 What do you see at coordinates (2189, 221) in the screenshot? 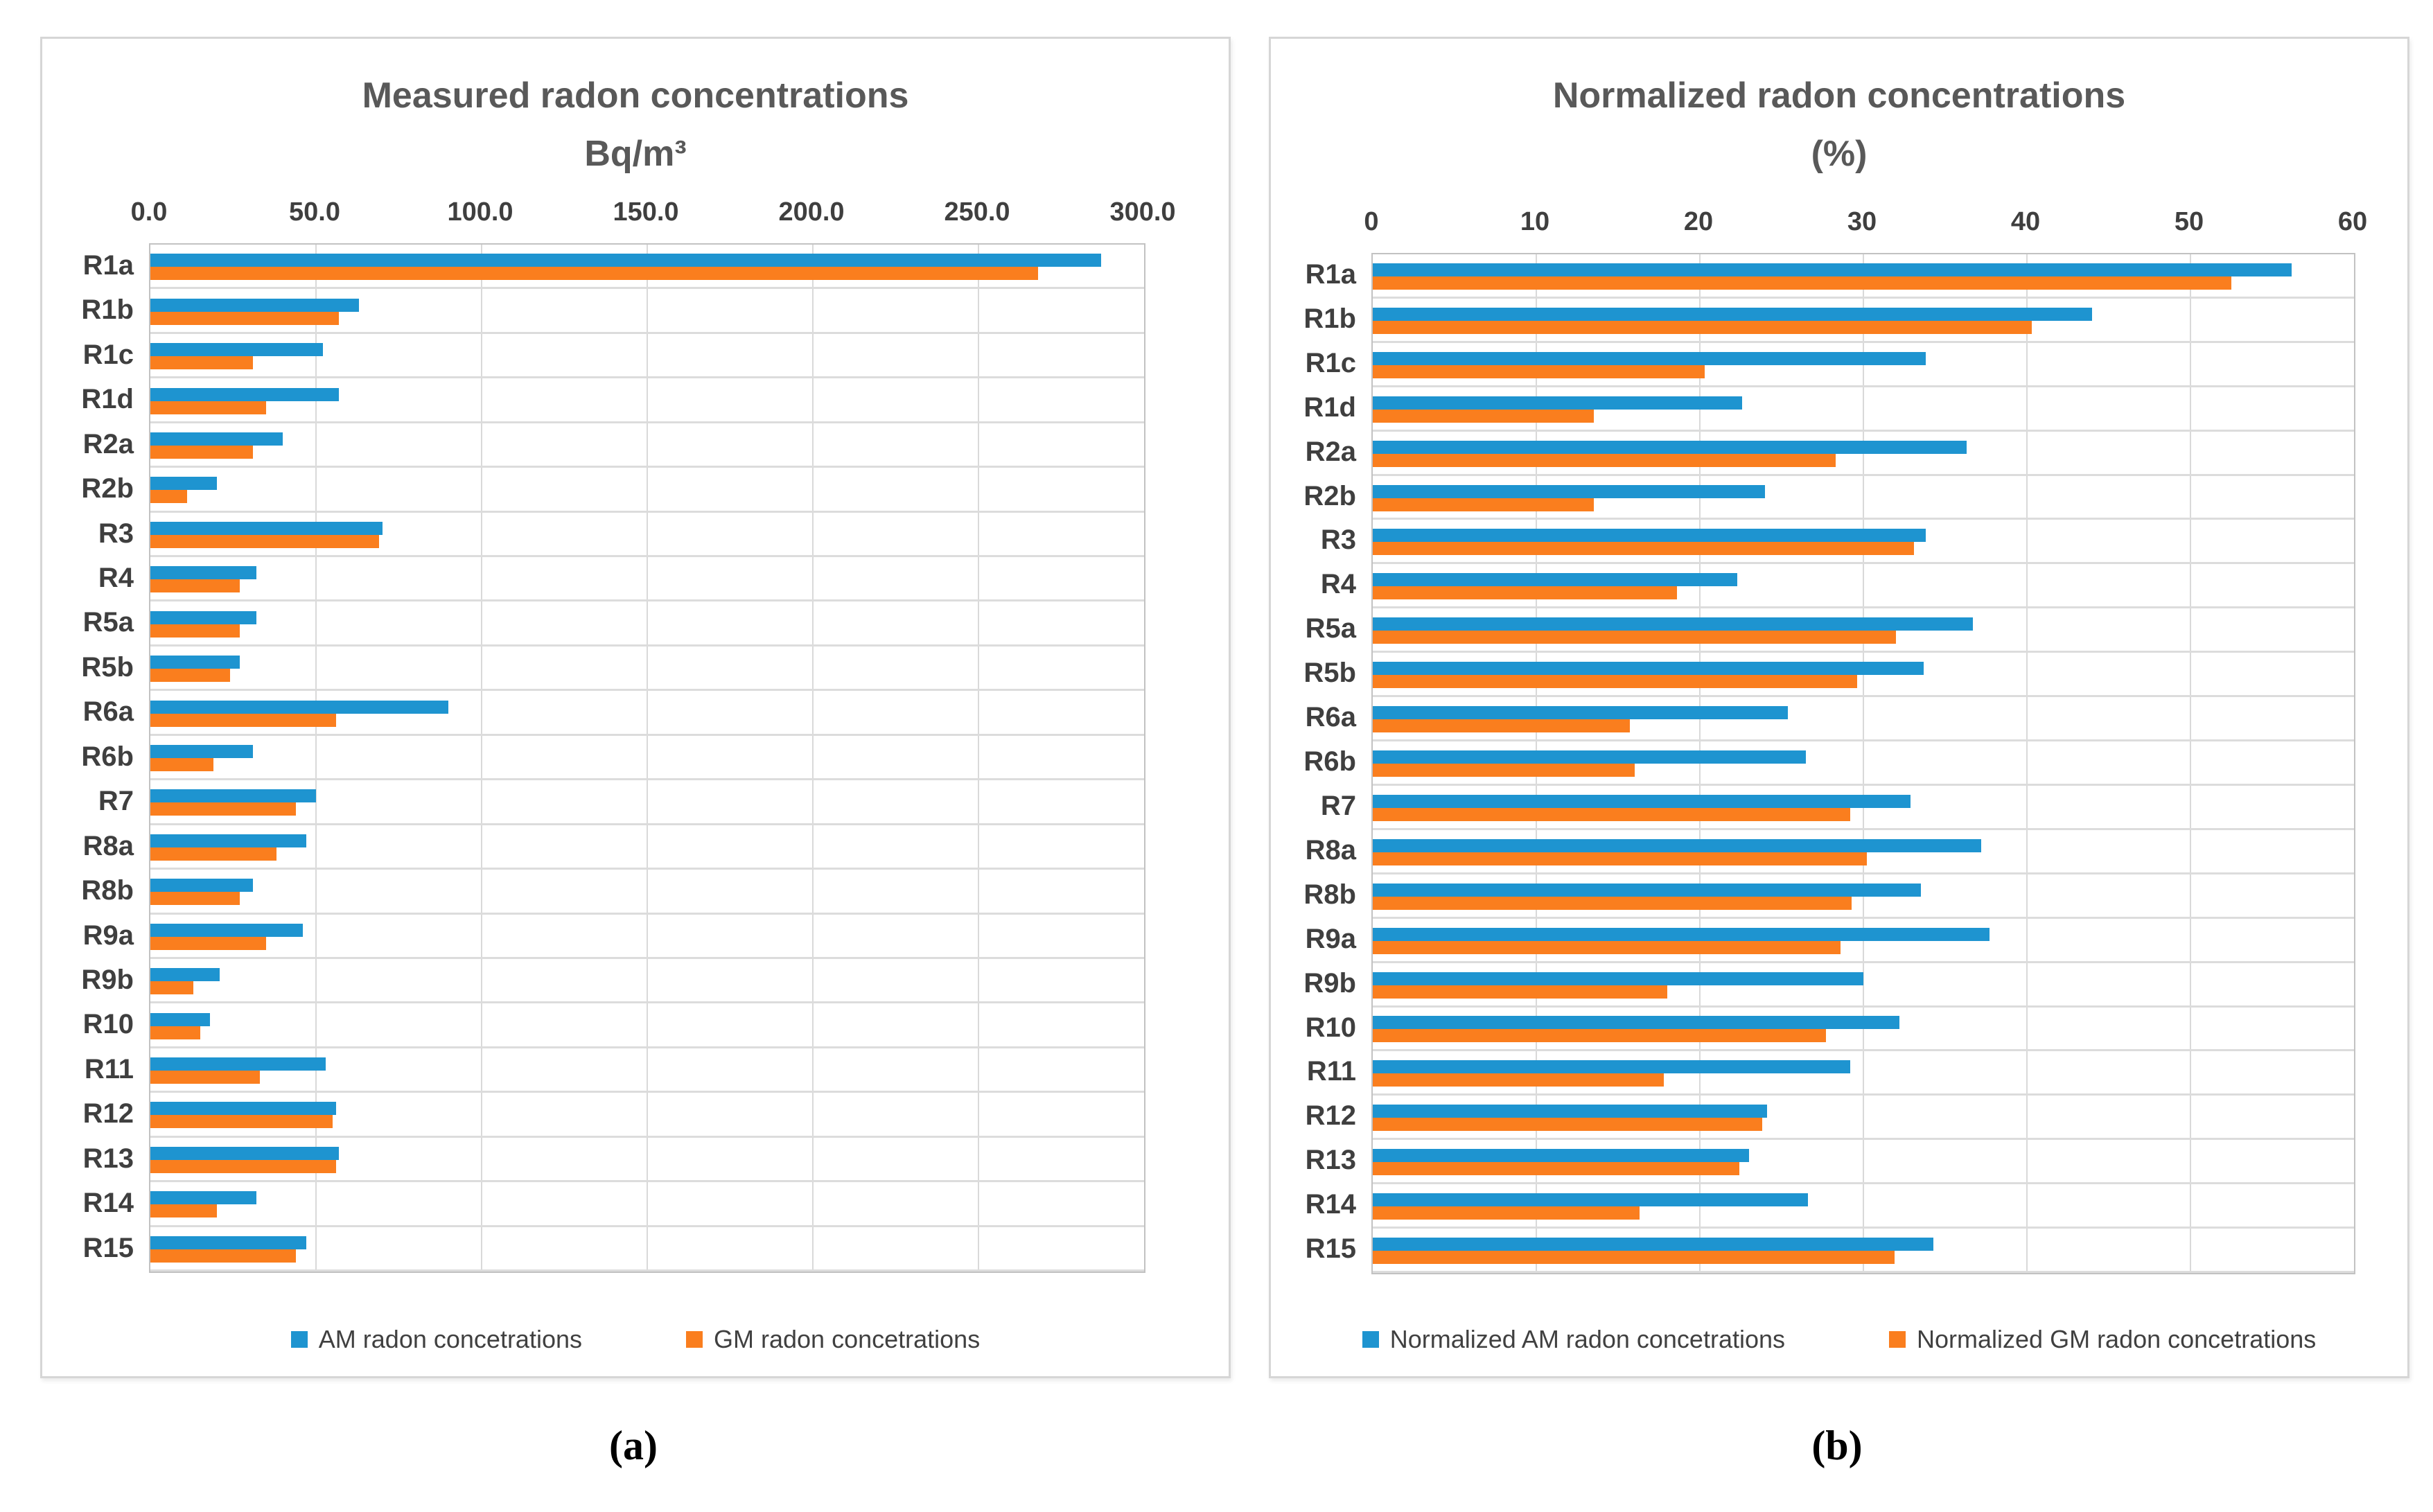
I see `x-axis-tick: 50` at bounding box center [2189, 221].